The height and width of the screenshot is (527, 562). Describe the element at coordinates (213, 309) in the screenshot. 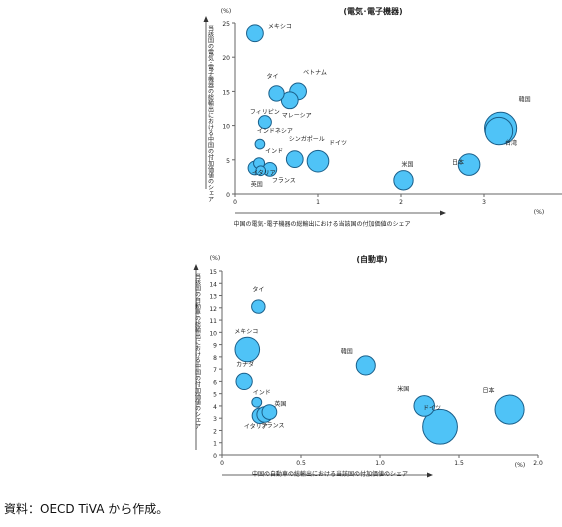

I see `y-tick-label: 12` at that location.